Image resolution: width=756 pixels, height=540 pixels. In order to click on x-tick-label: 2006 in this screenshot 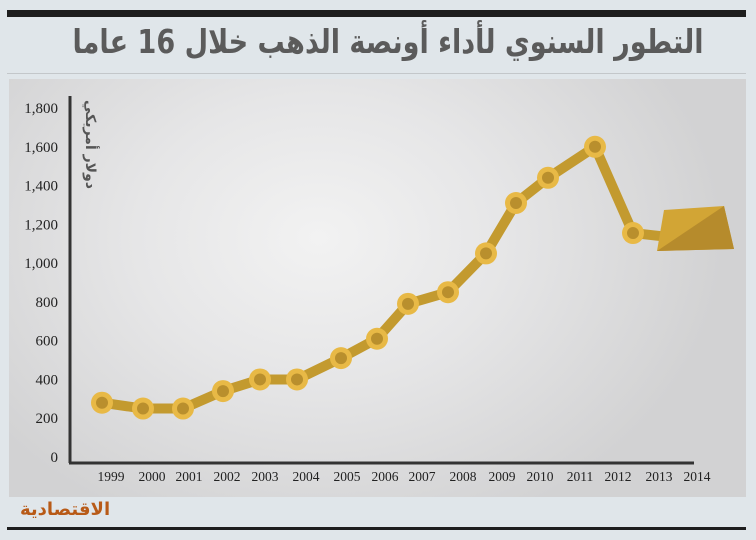, I will do `click(385, 476)`.